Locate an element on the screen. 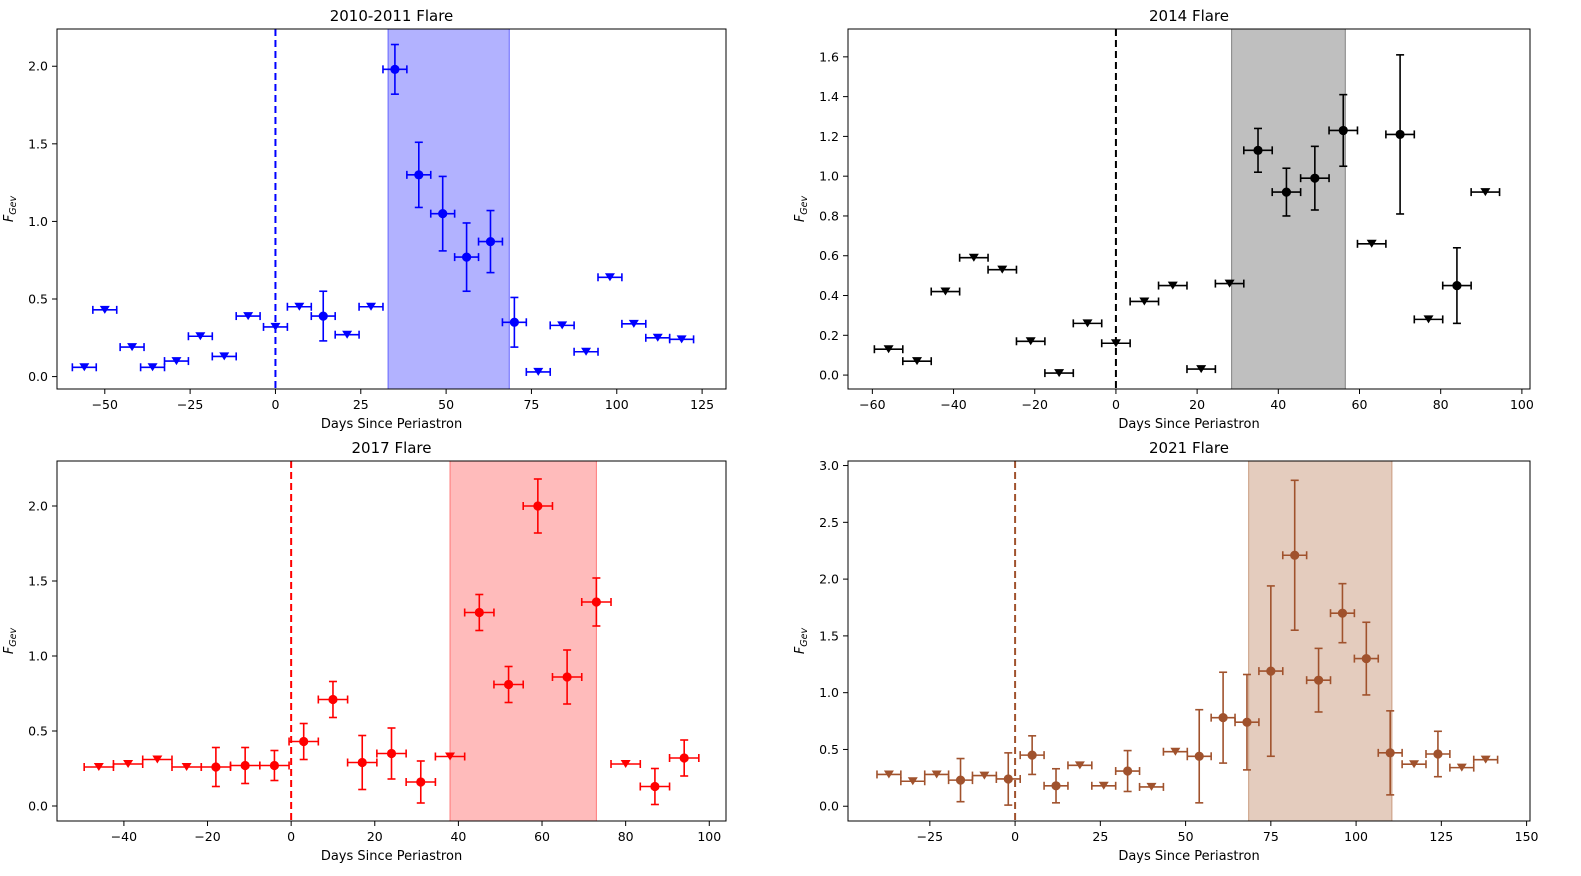 The height and width of the screenshot is (876, 1581). x-tick-label: 150 is located at coordinates (1527, 836).